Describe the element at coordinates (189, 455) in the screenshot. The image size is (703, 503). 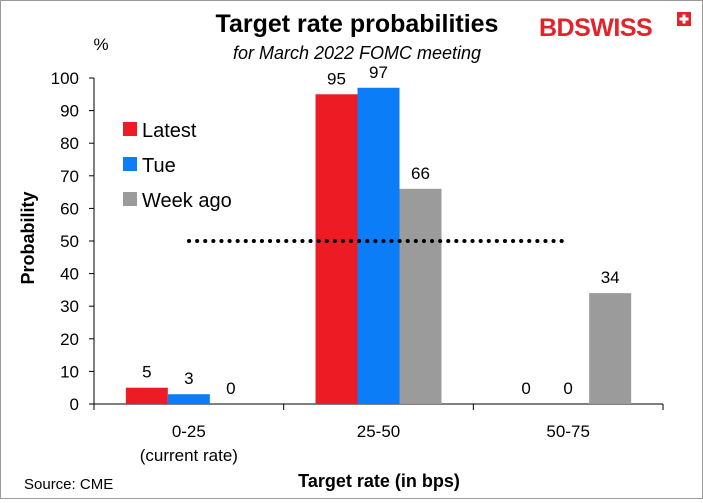
I see `category-label: (current rate)` at that location.